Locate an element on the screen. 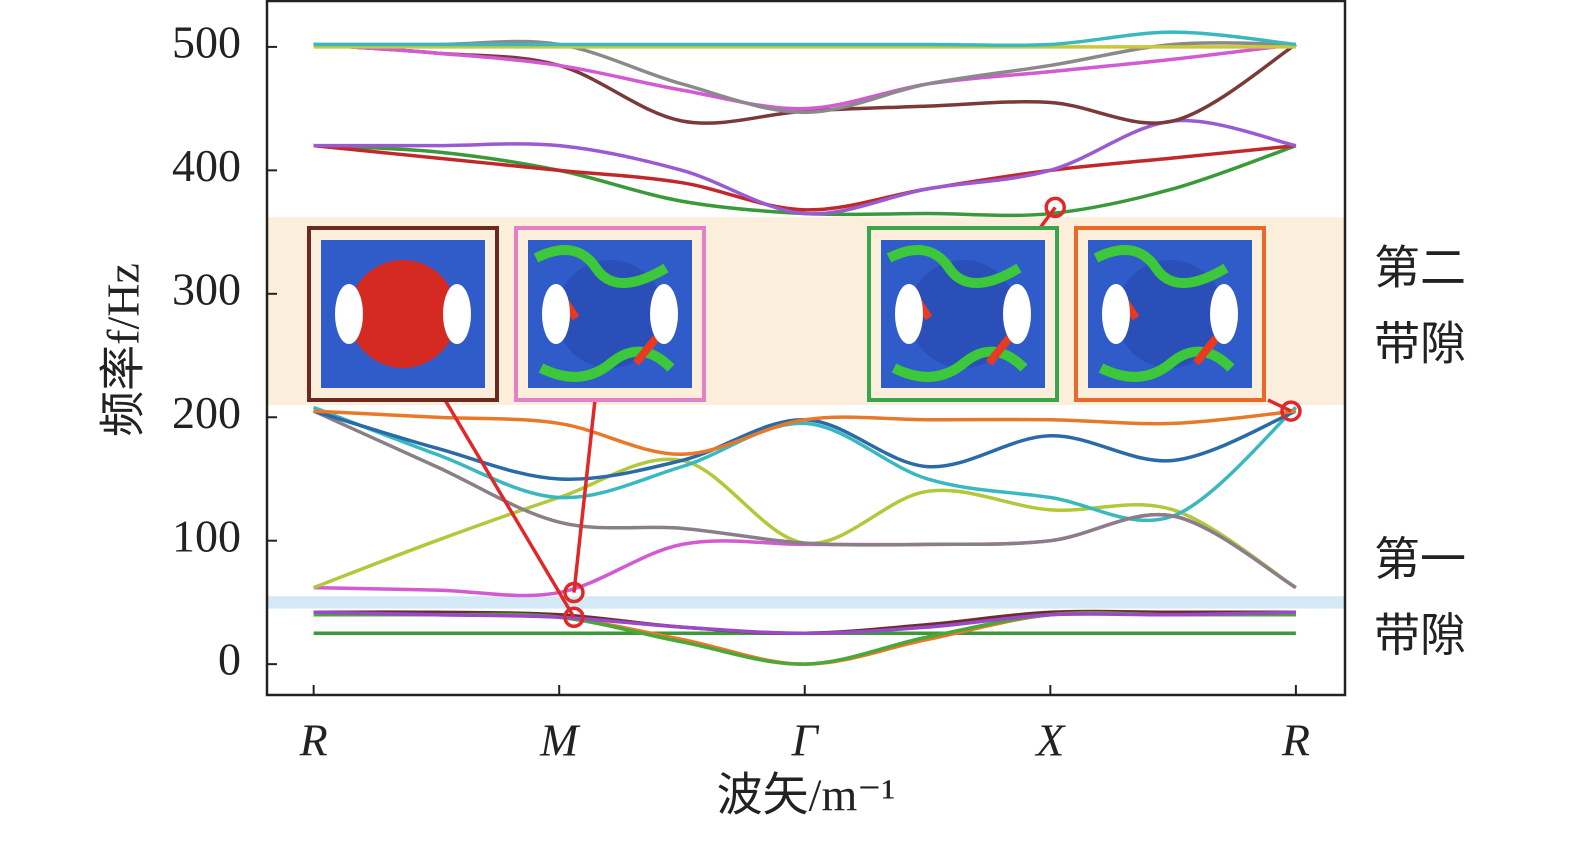  band-label: 第一 is located at coordinates (1420, 559).